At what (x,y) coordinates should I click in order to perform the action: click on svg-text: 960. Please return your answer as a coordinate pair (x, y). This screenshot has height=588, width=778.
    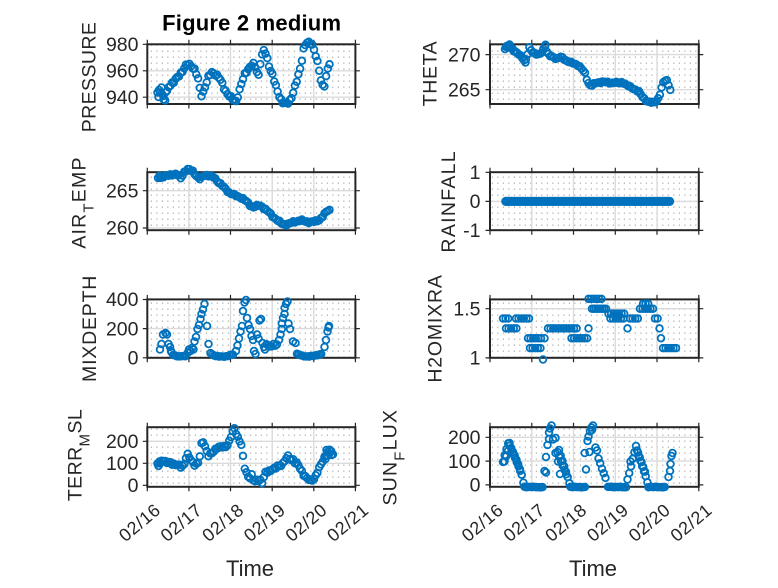
    Looking at the image, I should click on (122, 72).